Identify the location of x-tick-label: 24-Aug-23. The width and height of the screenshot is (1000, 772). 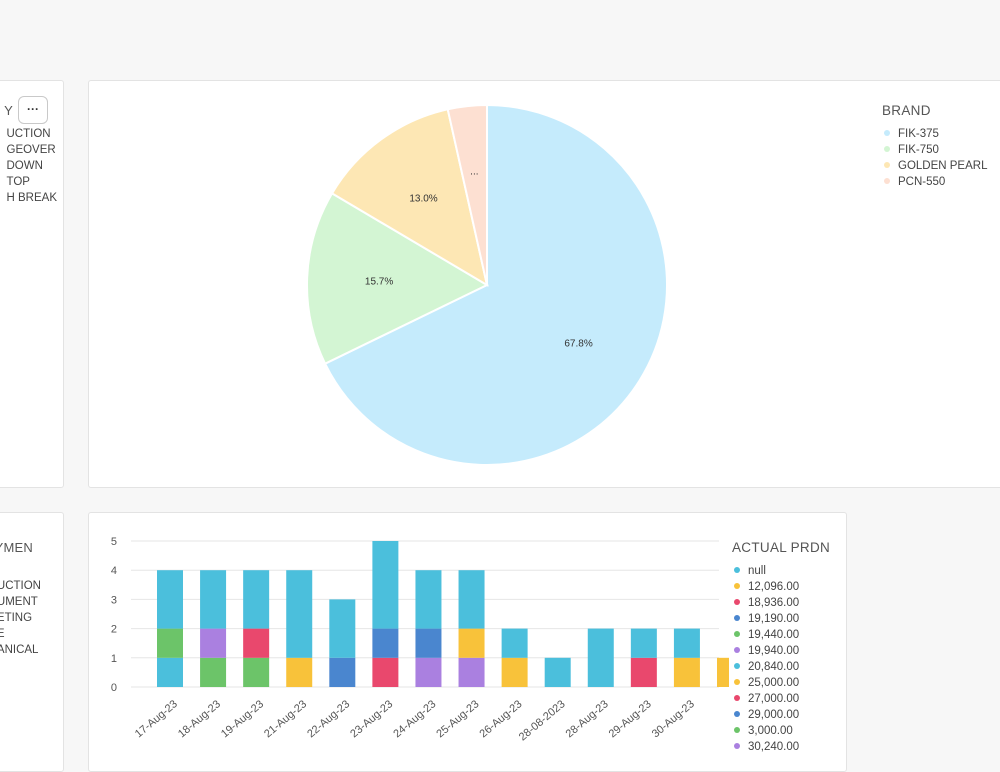
(414, 719).